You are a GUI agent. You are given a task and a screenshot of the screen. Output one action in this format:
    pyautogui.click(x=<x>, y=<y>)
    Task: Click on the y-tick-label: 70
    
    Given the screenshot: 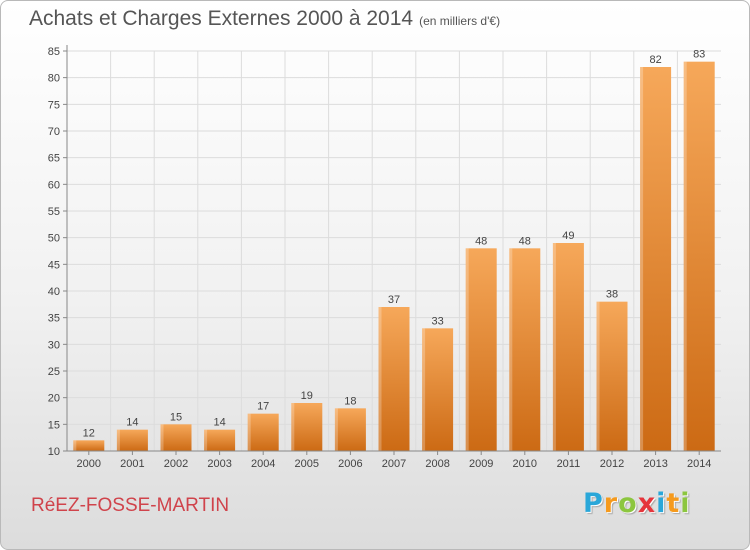 What is the action you would take?
    pyautogui.click(x=54, y=132)
    